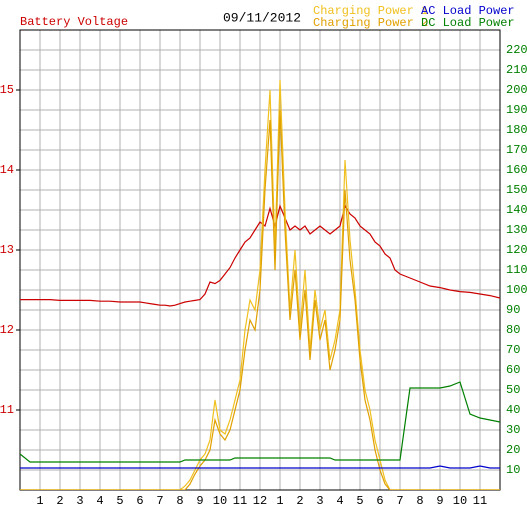 Image resolution: width=527 pixels, height=510 pixels. I want to click on y2-tick-label: 190, so click(516, 110).